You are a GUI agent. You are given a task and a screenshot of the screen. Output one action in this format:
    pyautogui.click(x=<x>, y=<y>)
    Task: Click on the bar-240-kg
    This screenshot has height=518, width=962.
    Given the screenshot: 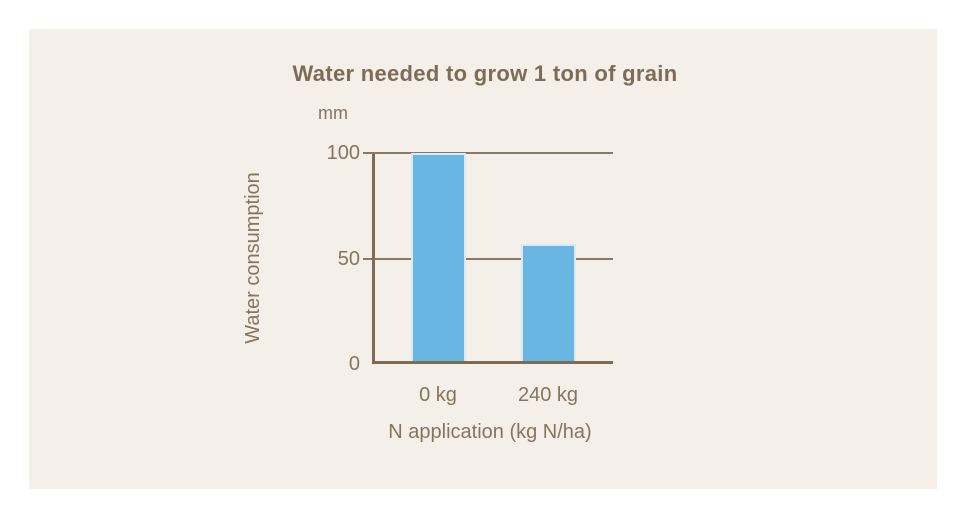 What is the action you would take?
    pyautogui.click(x=548, y=303)
    